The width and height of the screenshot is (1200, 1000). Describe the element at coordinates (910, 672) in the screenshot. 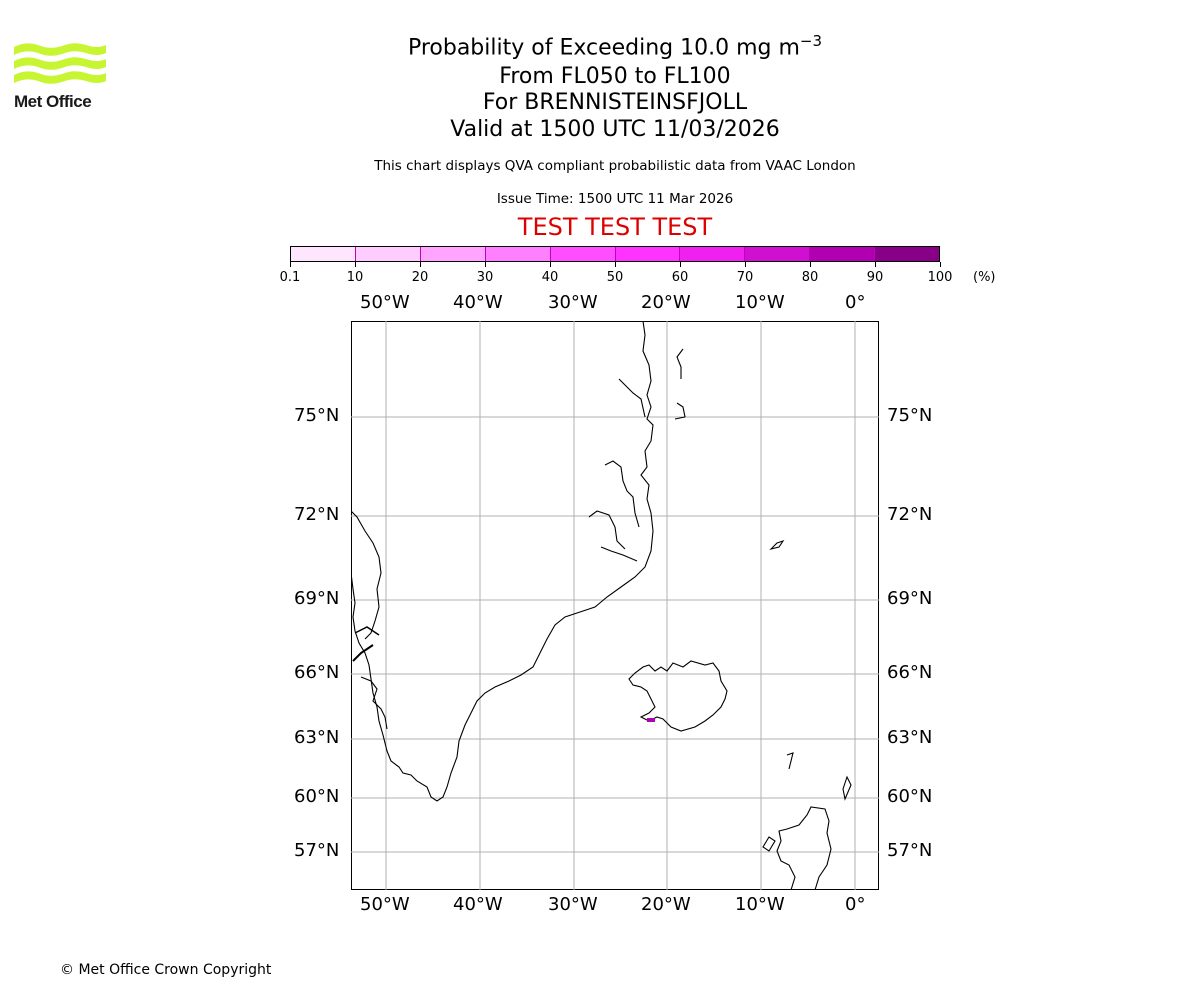

I see `lat-label-right: 66°N` at that location.